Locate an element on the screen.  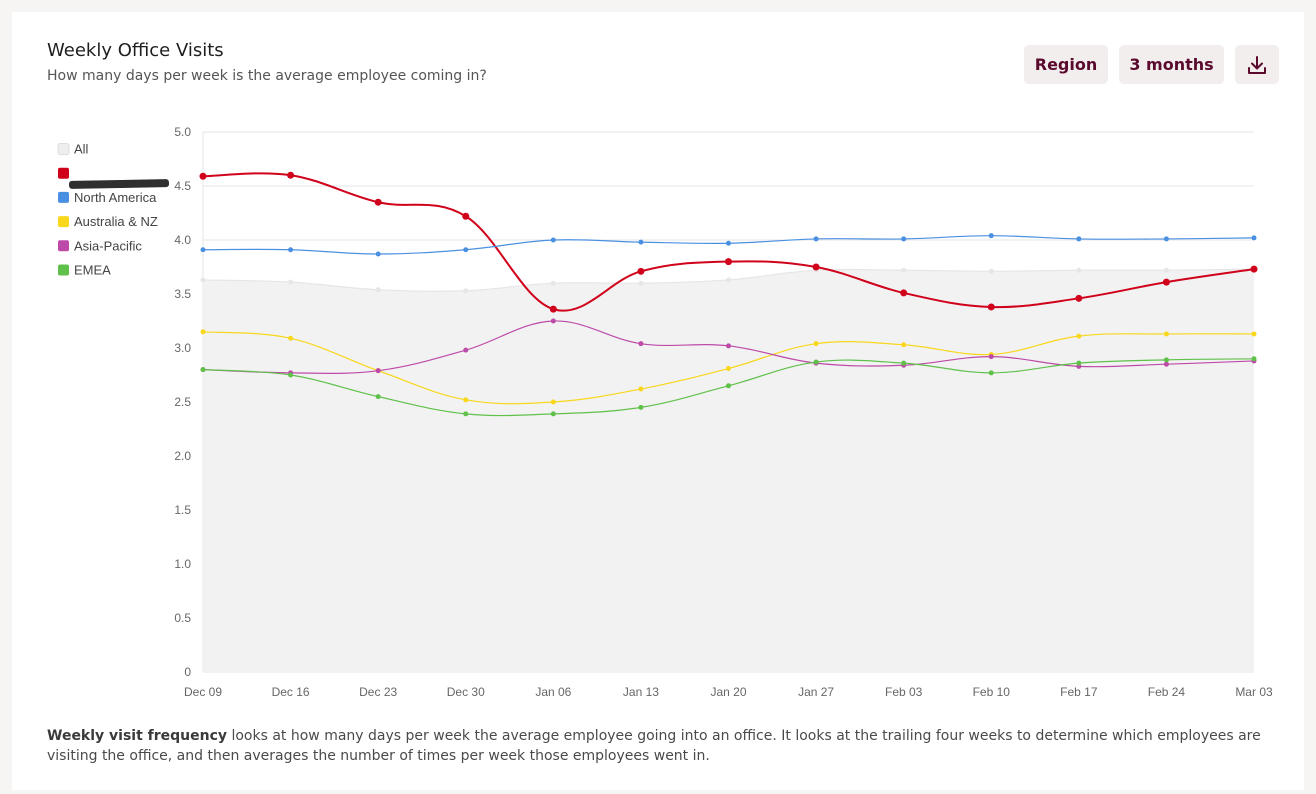
legend-label: Australia & NZ is located at coordinates (116, 221).